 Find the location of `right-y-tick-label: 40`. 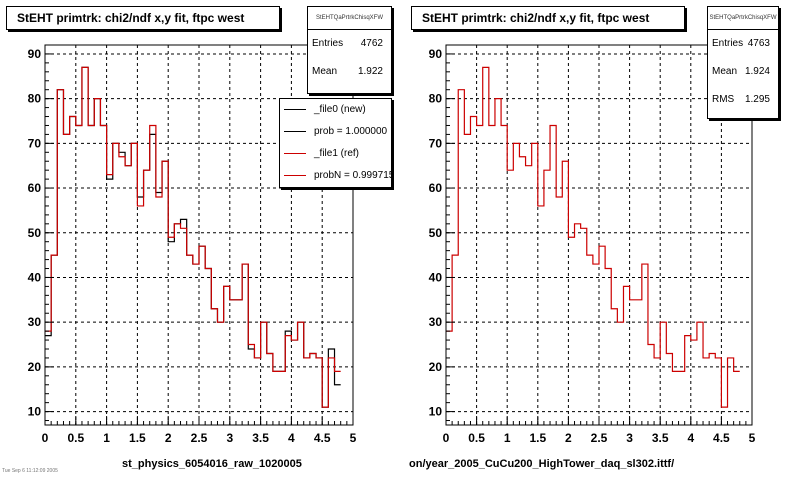

right-y-tick-label: 40 is located at coordinates (436, 277).